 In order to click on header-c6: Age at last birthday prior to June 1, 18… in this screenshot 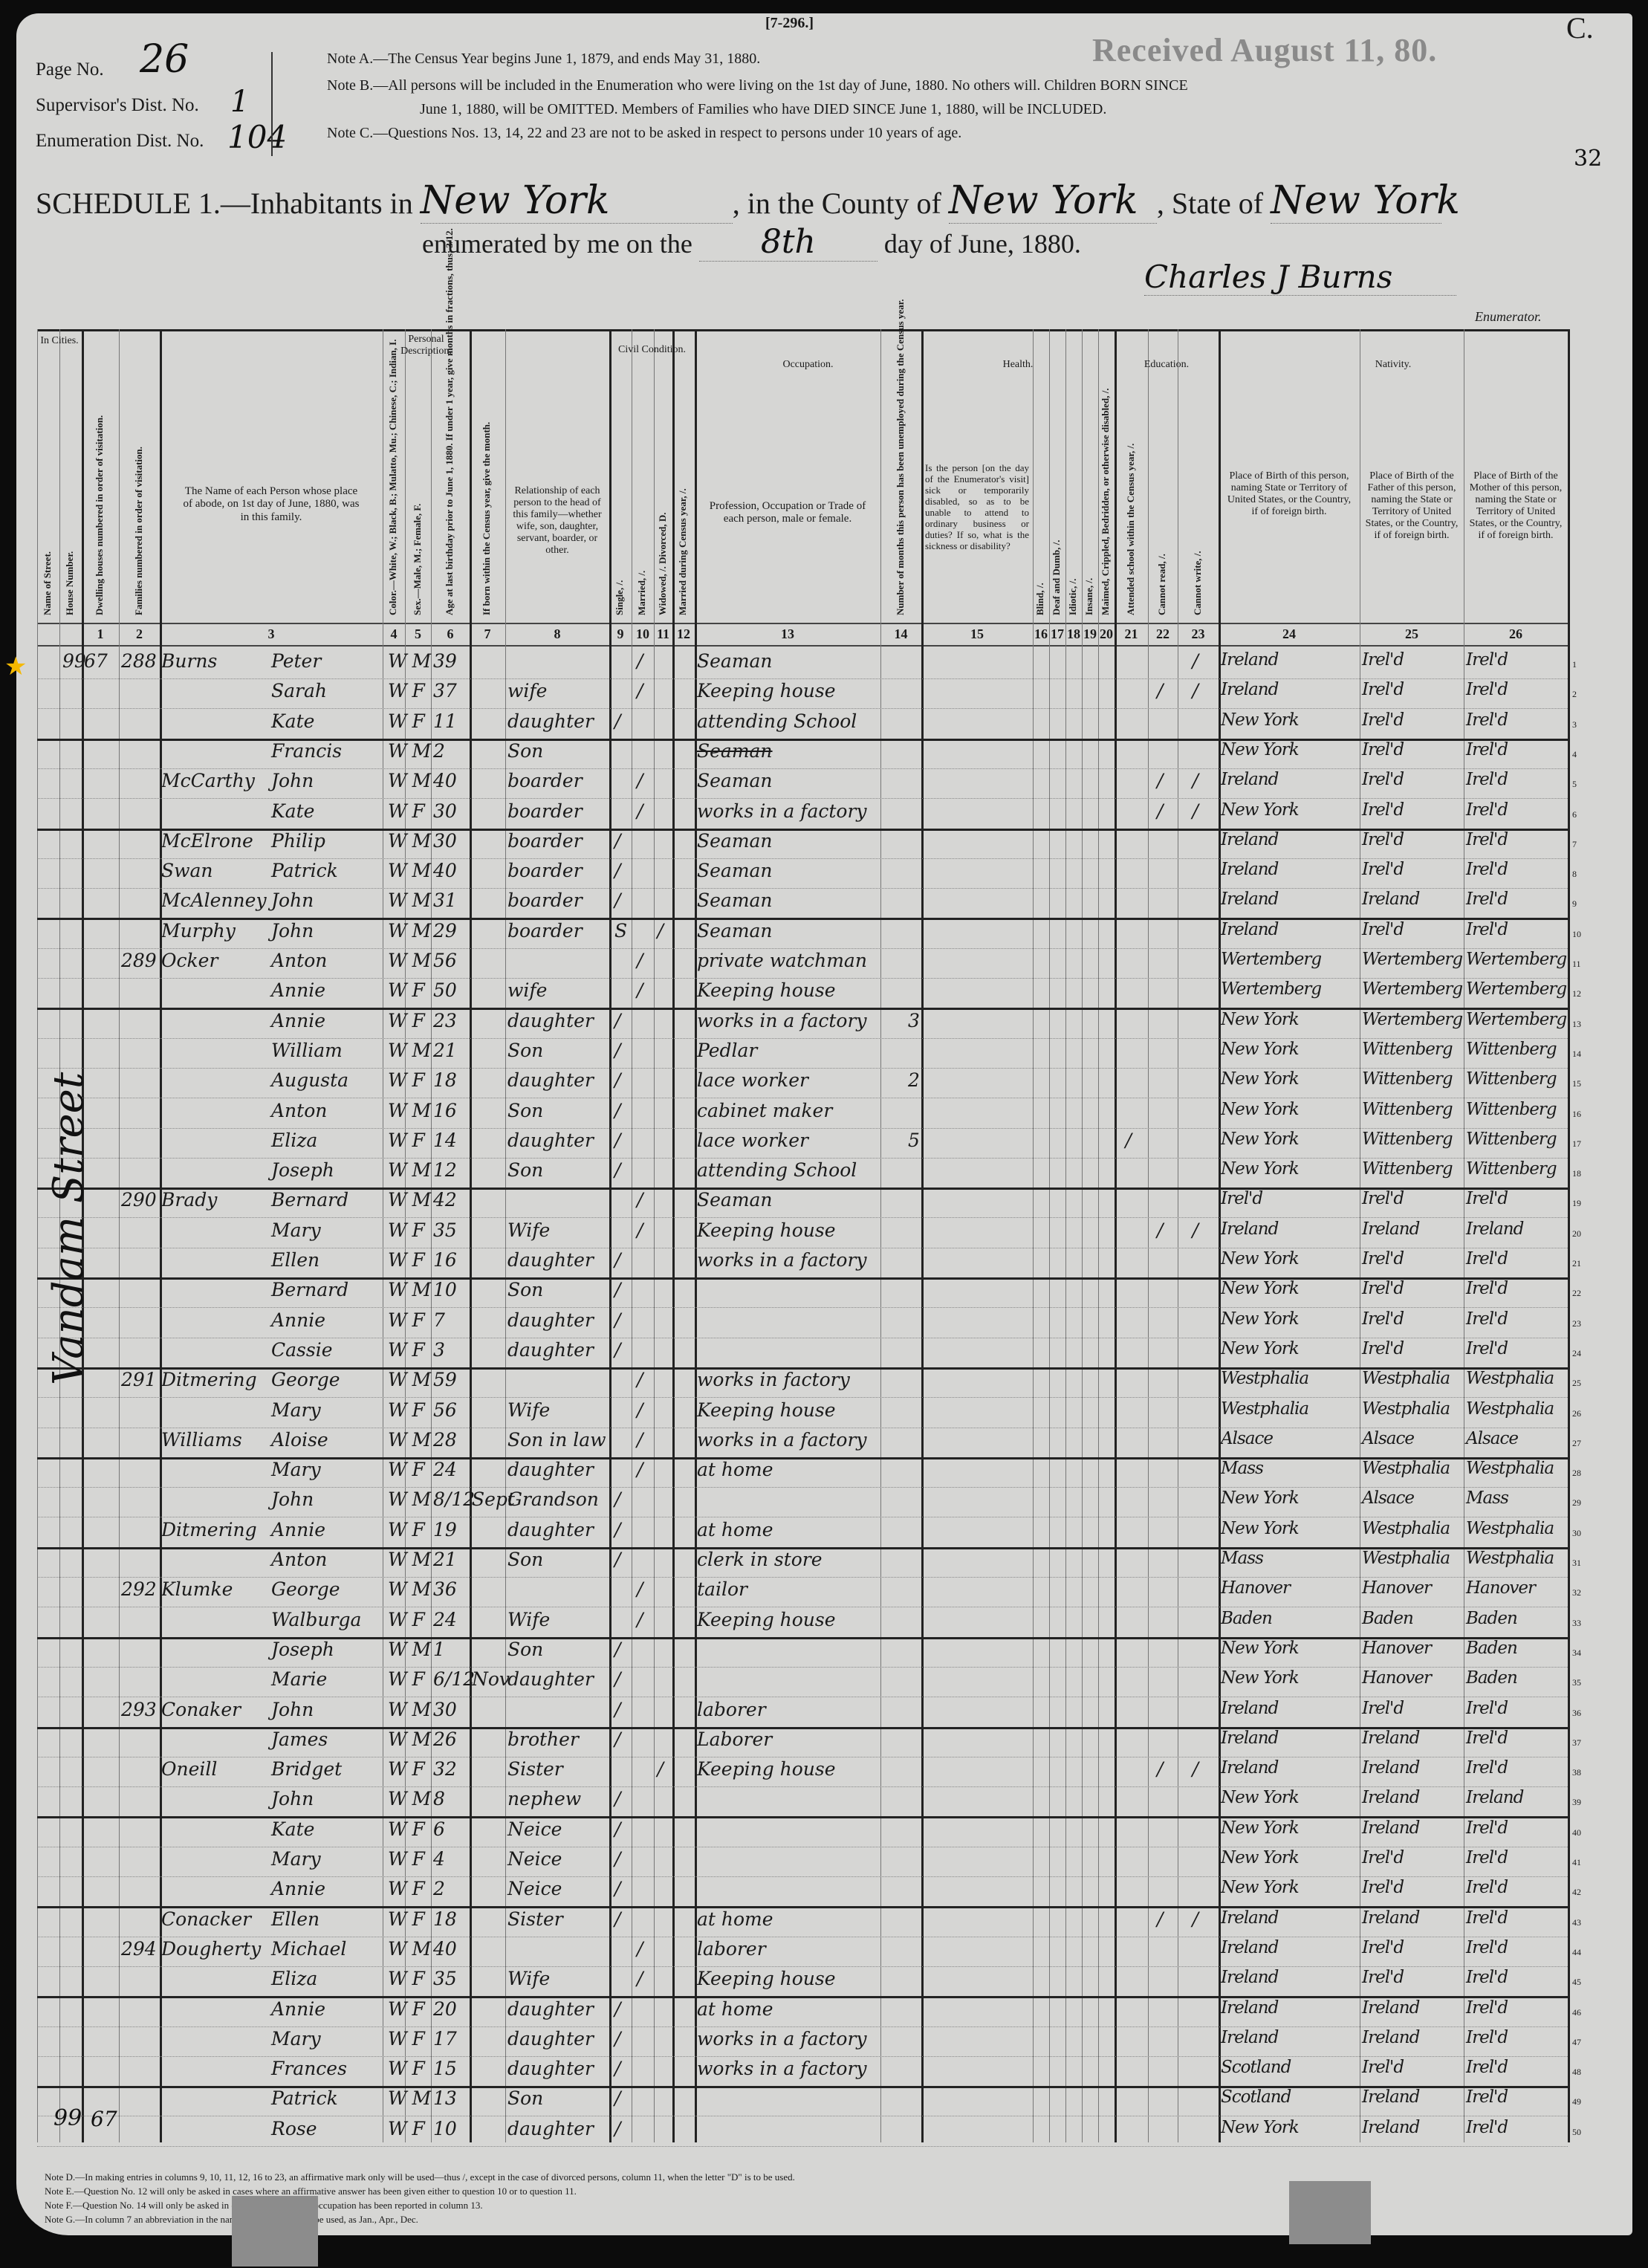, I will do `click(449, 421)`.